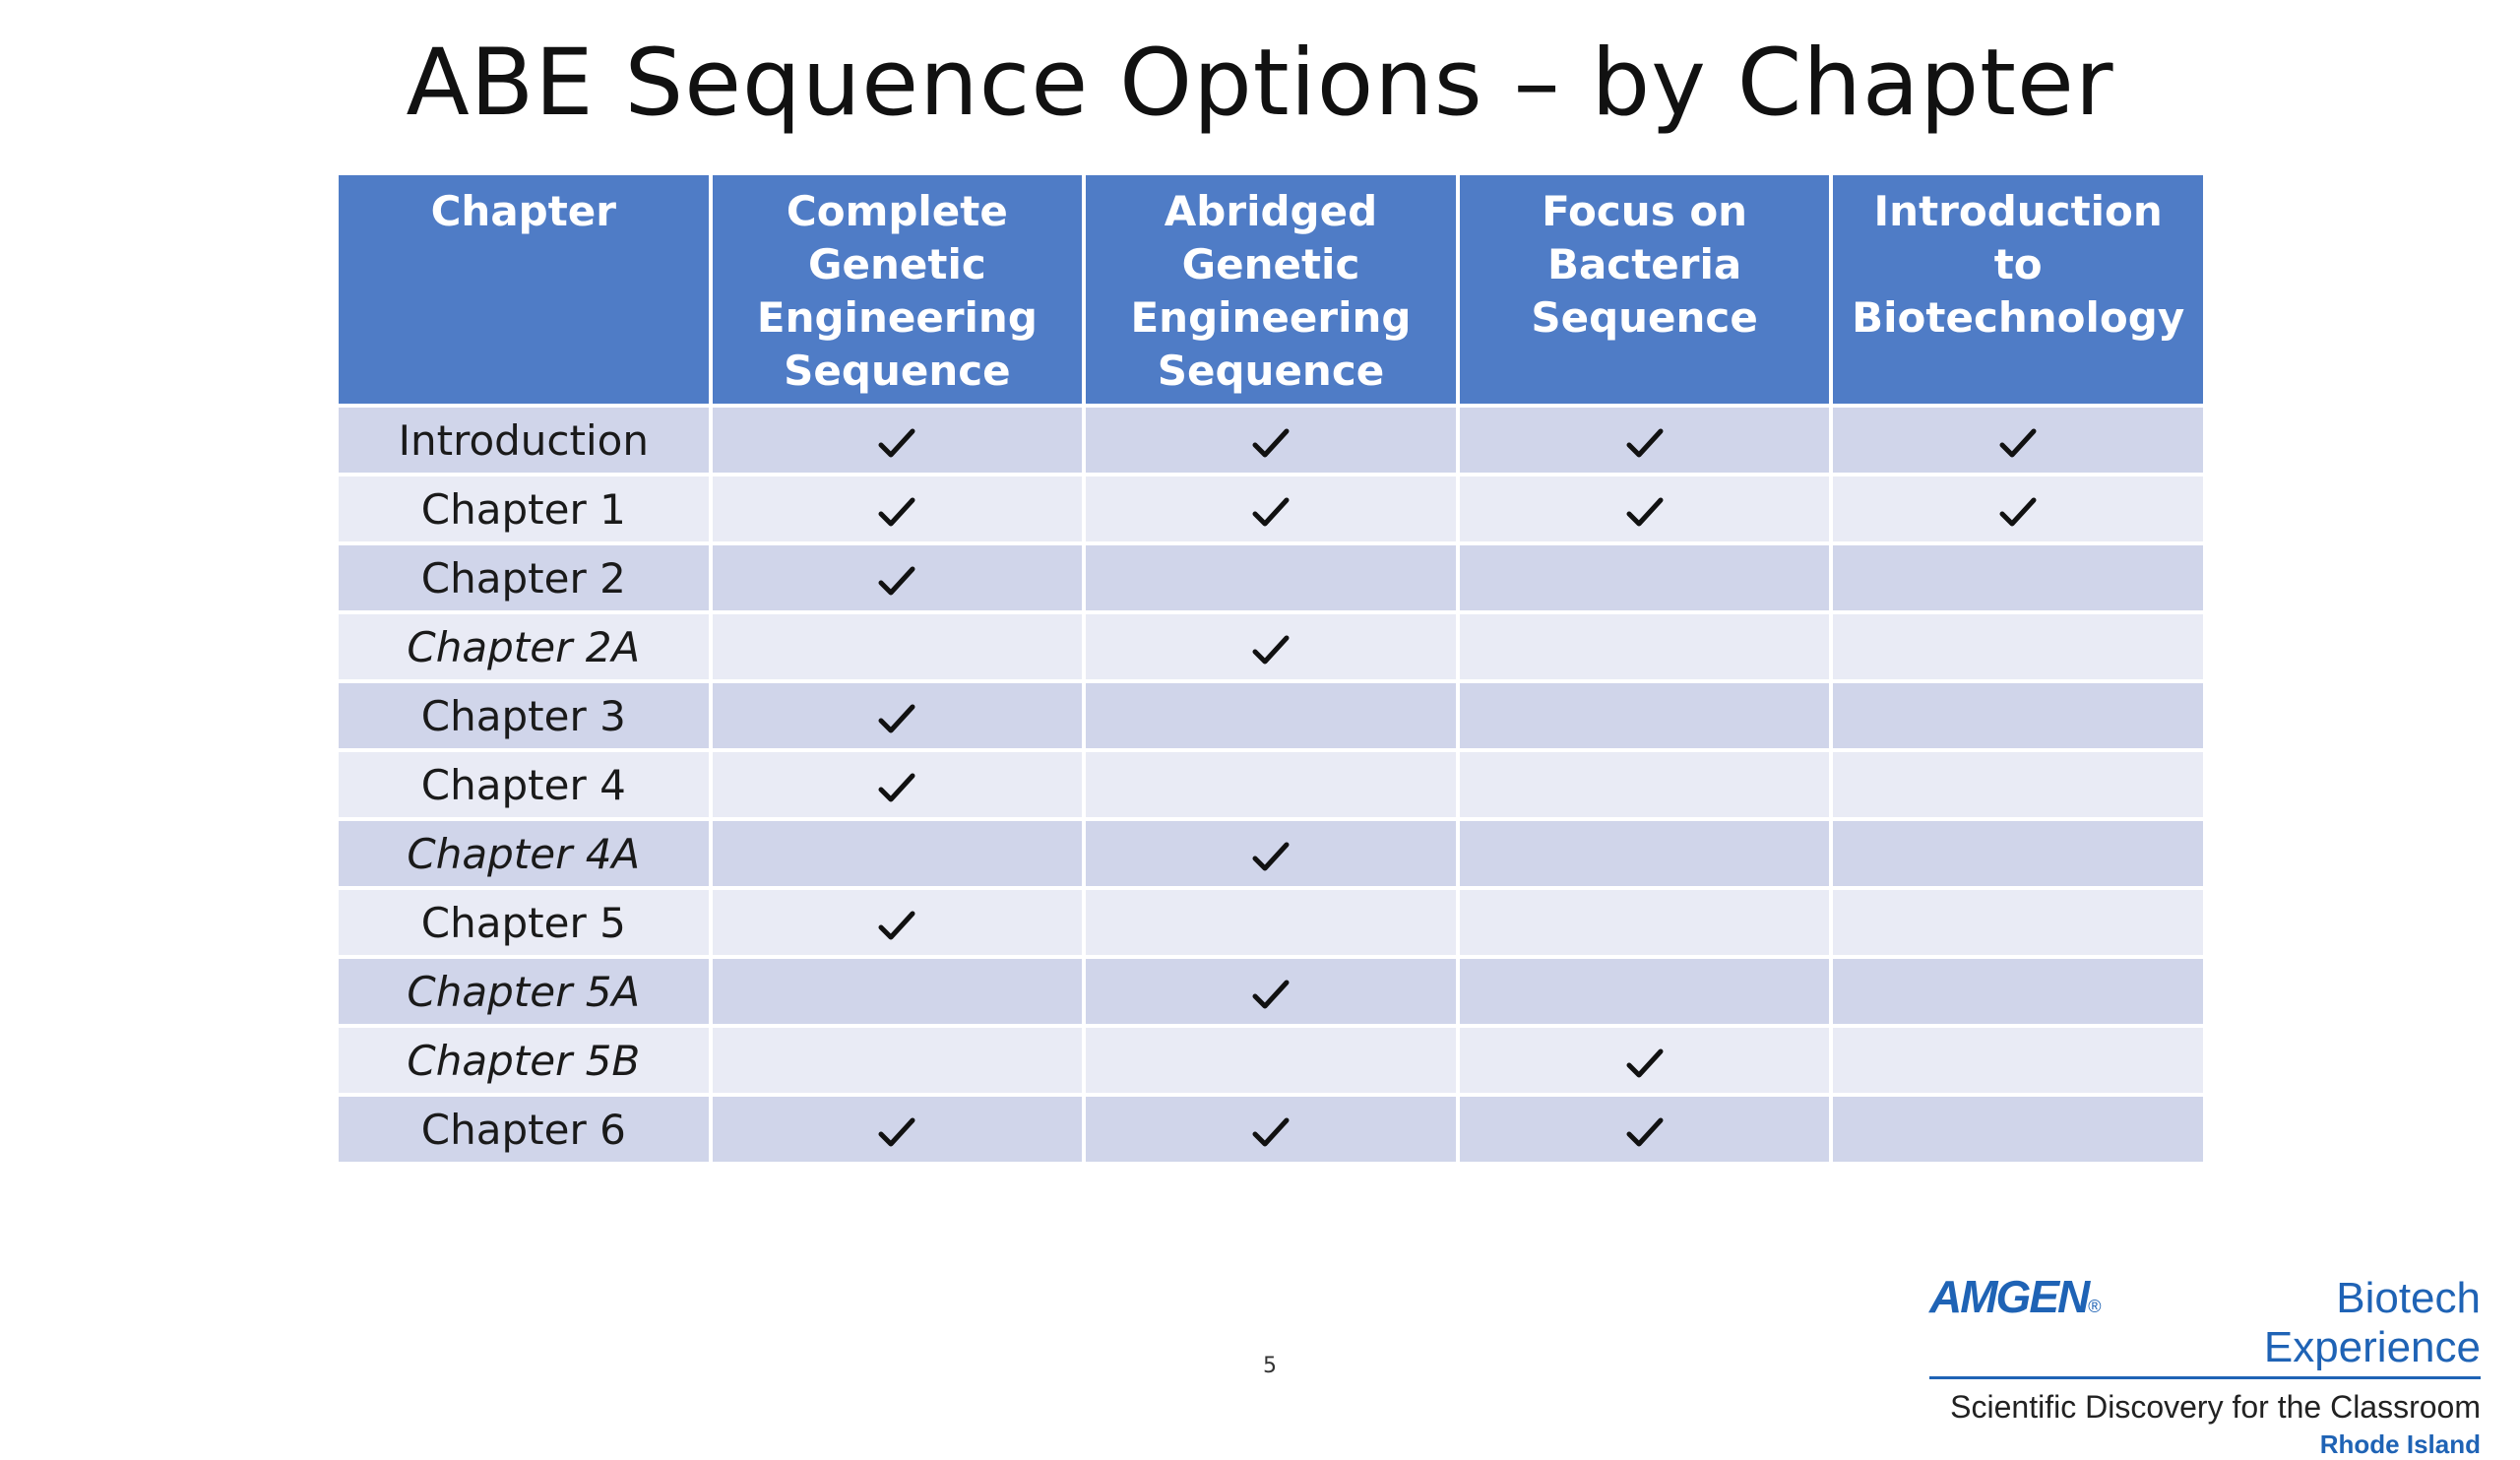 The width and height of the screenshot is (2520, 1460). Describe the element at coordinates (524, 1129) in the screenshot. I see `chapter-cell: Chapter 6` at that location.